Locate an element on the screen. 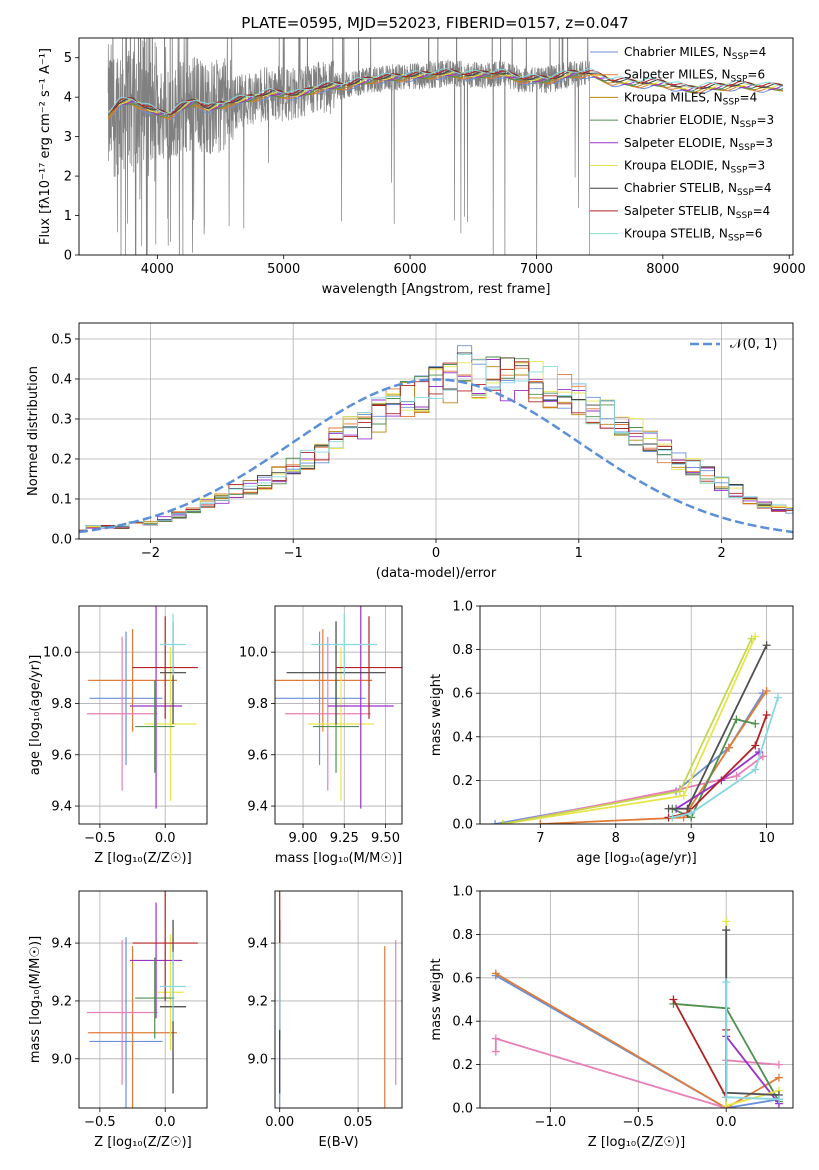 This screenshot has width=819, height=1170. legend-label: Chabrier ELODIE, NSSP=3 is located at coordinates (699, 121).